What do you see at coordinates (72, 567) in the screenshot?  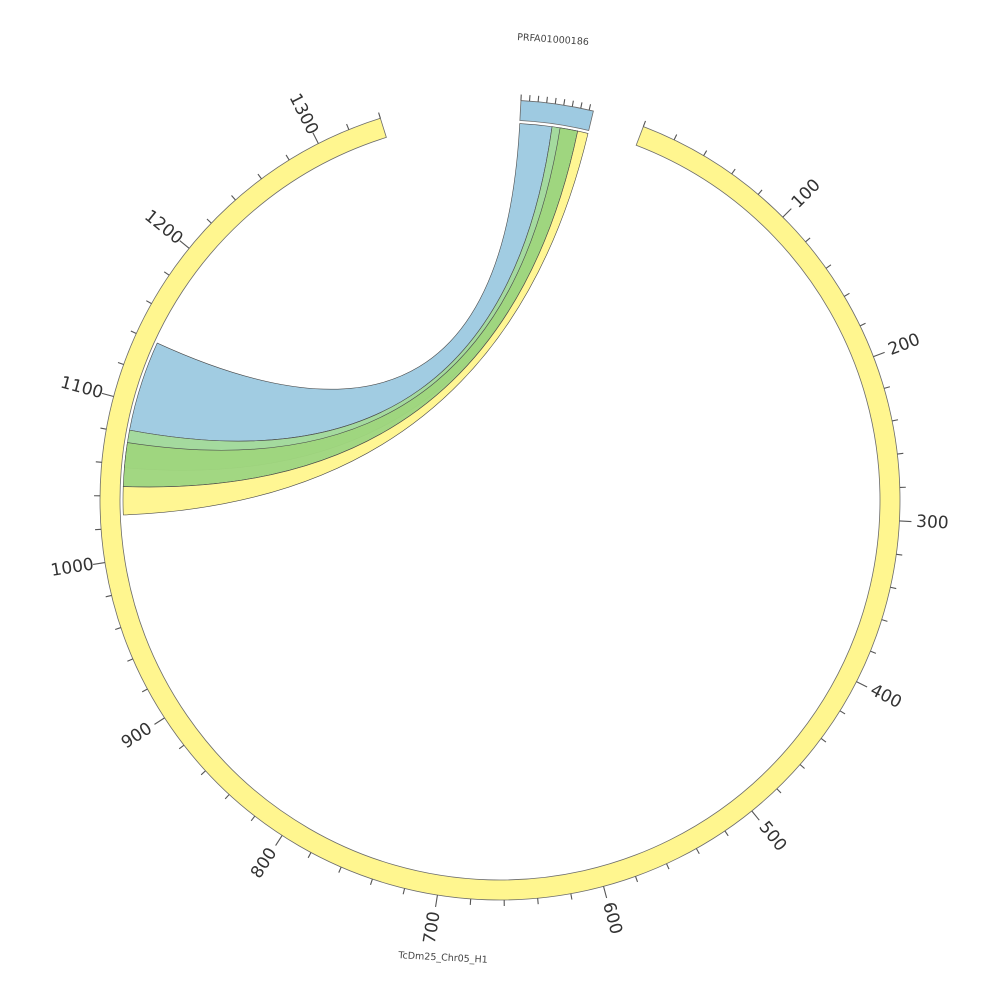 I see `tick-label-1000: 1000` at bounding box center [72, 567].